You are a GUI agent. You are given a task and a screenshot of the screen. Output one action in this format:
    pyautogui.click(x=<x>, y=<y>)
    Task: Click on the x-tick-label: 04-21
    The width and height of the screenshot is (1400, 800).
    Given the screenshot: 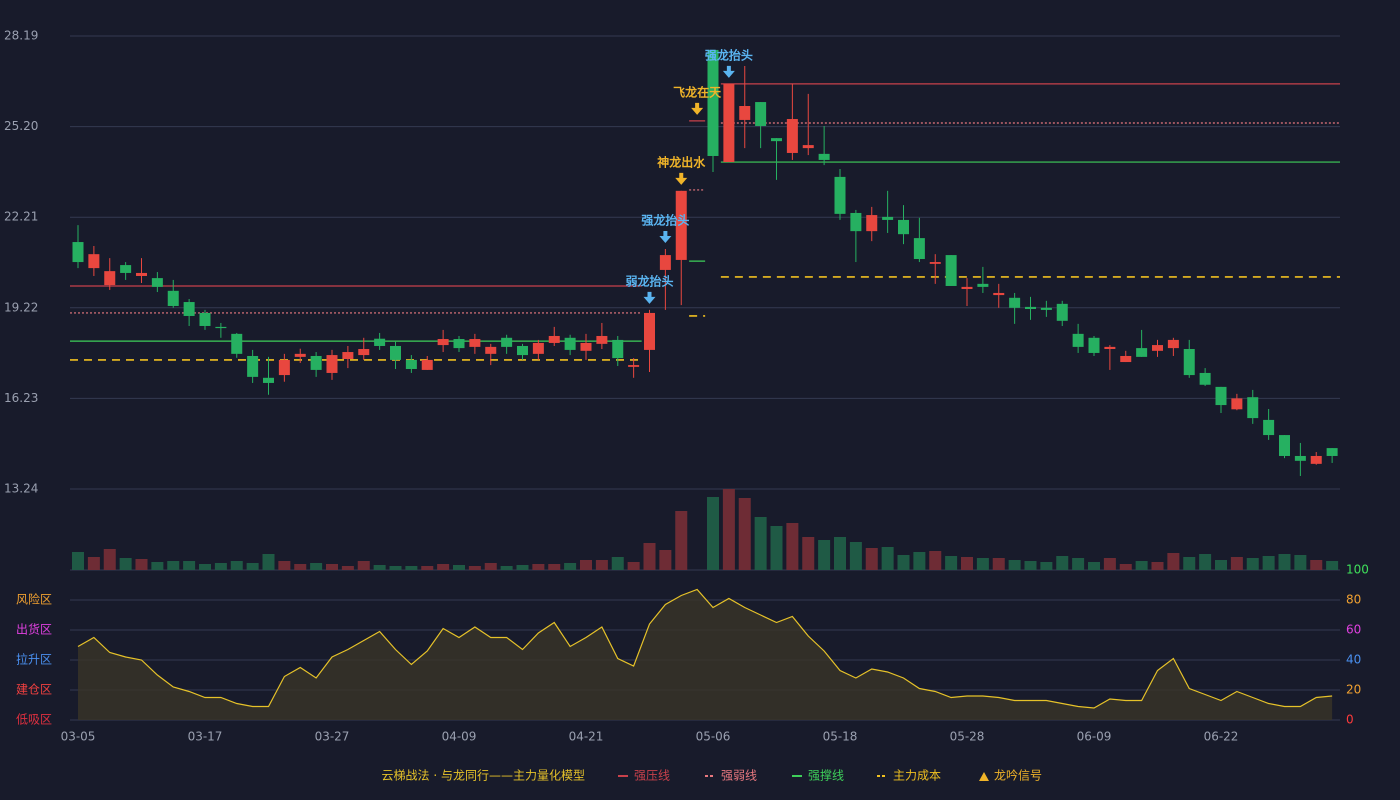 What is the action you would take?
    pyautogui.click(x=586, y=737)
    